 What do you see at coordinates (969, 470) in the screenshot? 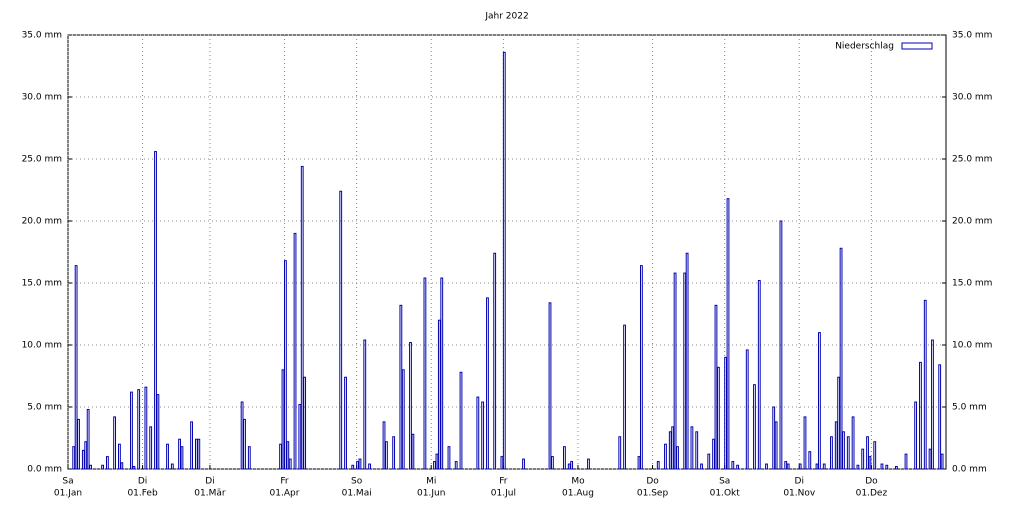
I see `y2-tick-label: 0.0 mm` at bounding box center [969, 470].